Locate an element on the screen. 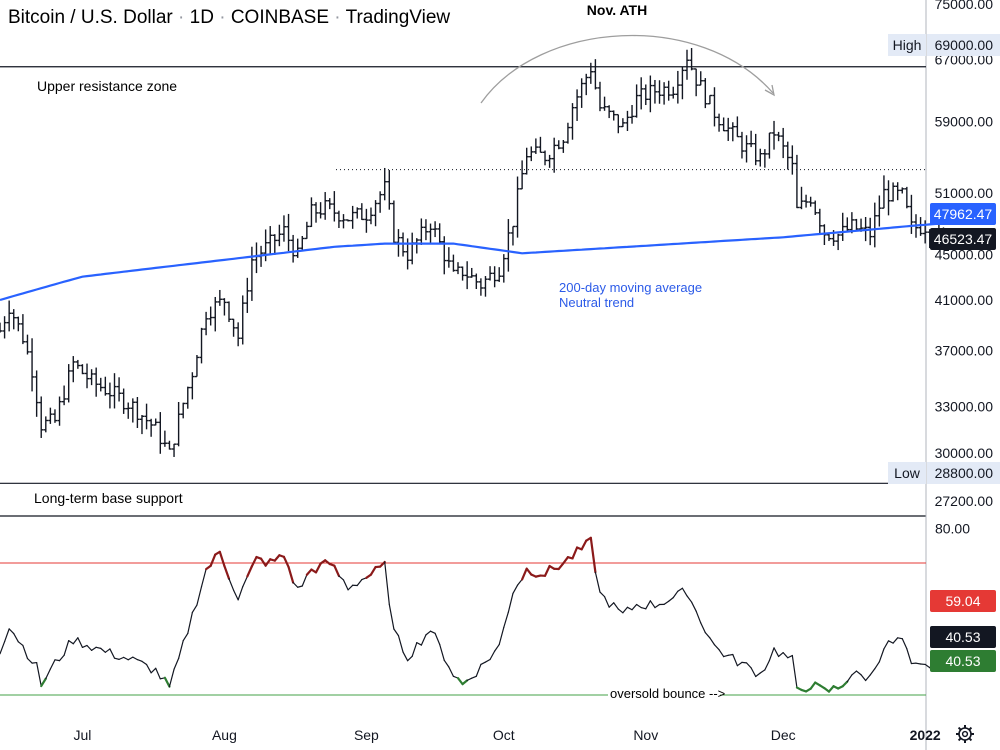 This screenshot has width=1000, height=750. oscillator-value-tag-green: 40.53 is located at coordinates (963, 661).